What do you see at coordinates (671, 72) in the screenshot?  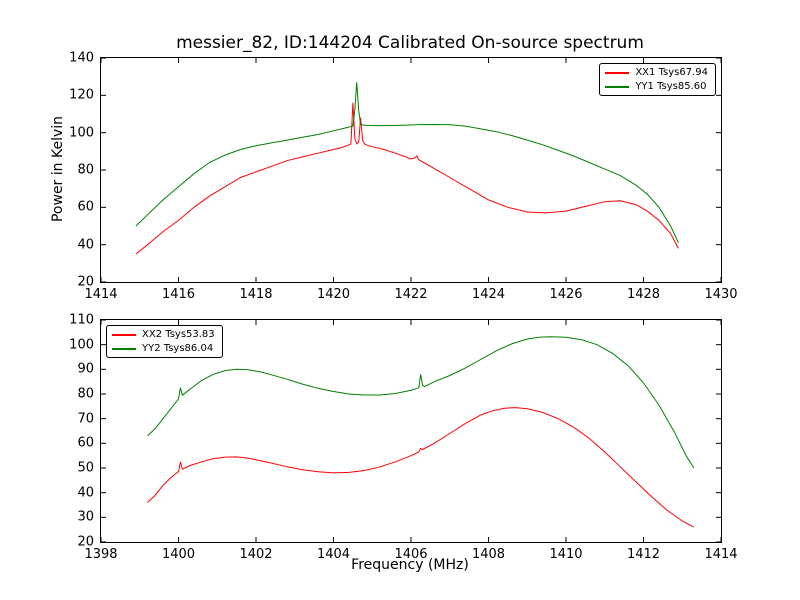 I see `legend-entry-label: XX1 Tsys67.94` at bounding box center [671, 72].